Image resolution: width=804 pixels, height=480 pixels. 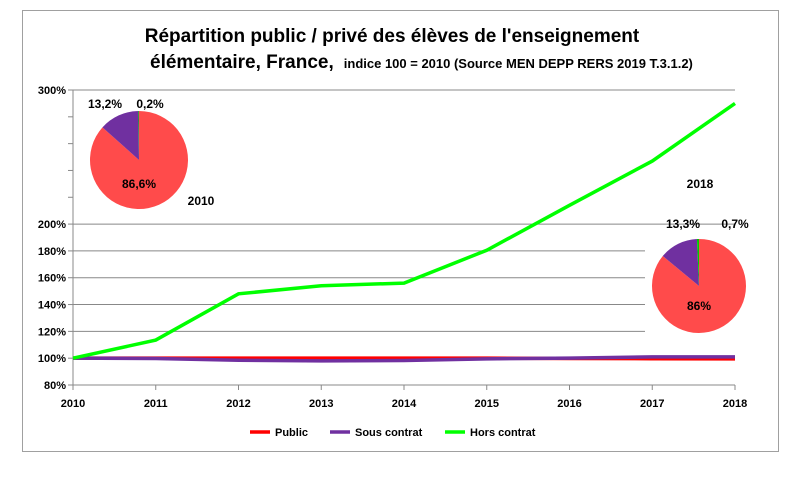 I want to click on x-tick-label: 2017, so click(x=652, y=404).